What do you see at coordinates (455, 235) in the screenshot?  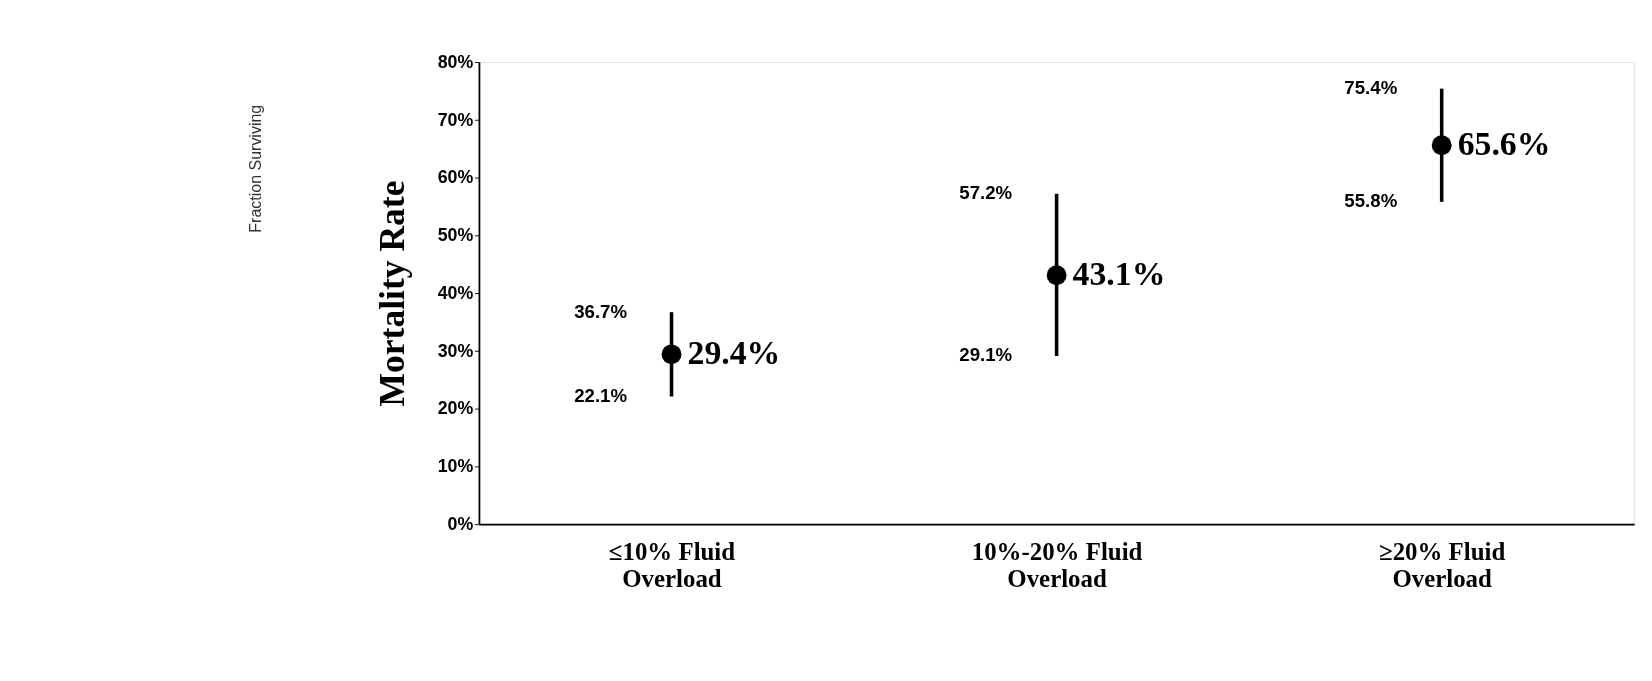 I see `y-tick-label: 50%` at bounding box center [455, 235].